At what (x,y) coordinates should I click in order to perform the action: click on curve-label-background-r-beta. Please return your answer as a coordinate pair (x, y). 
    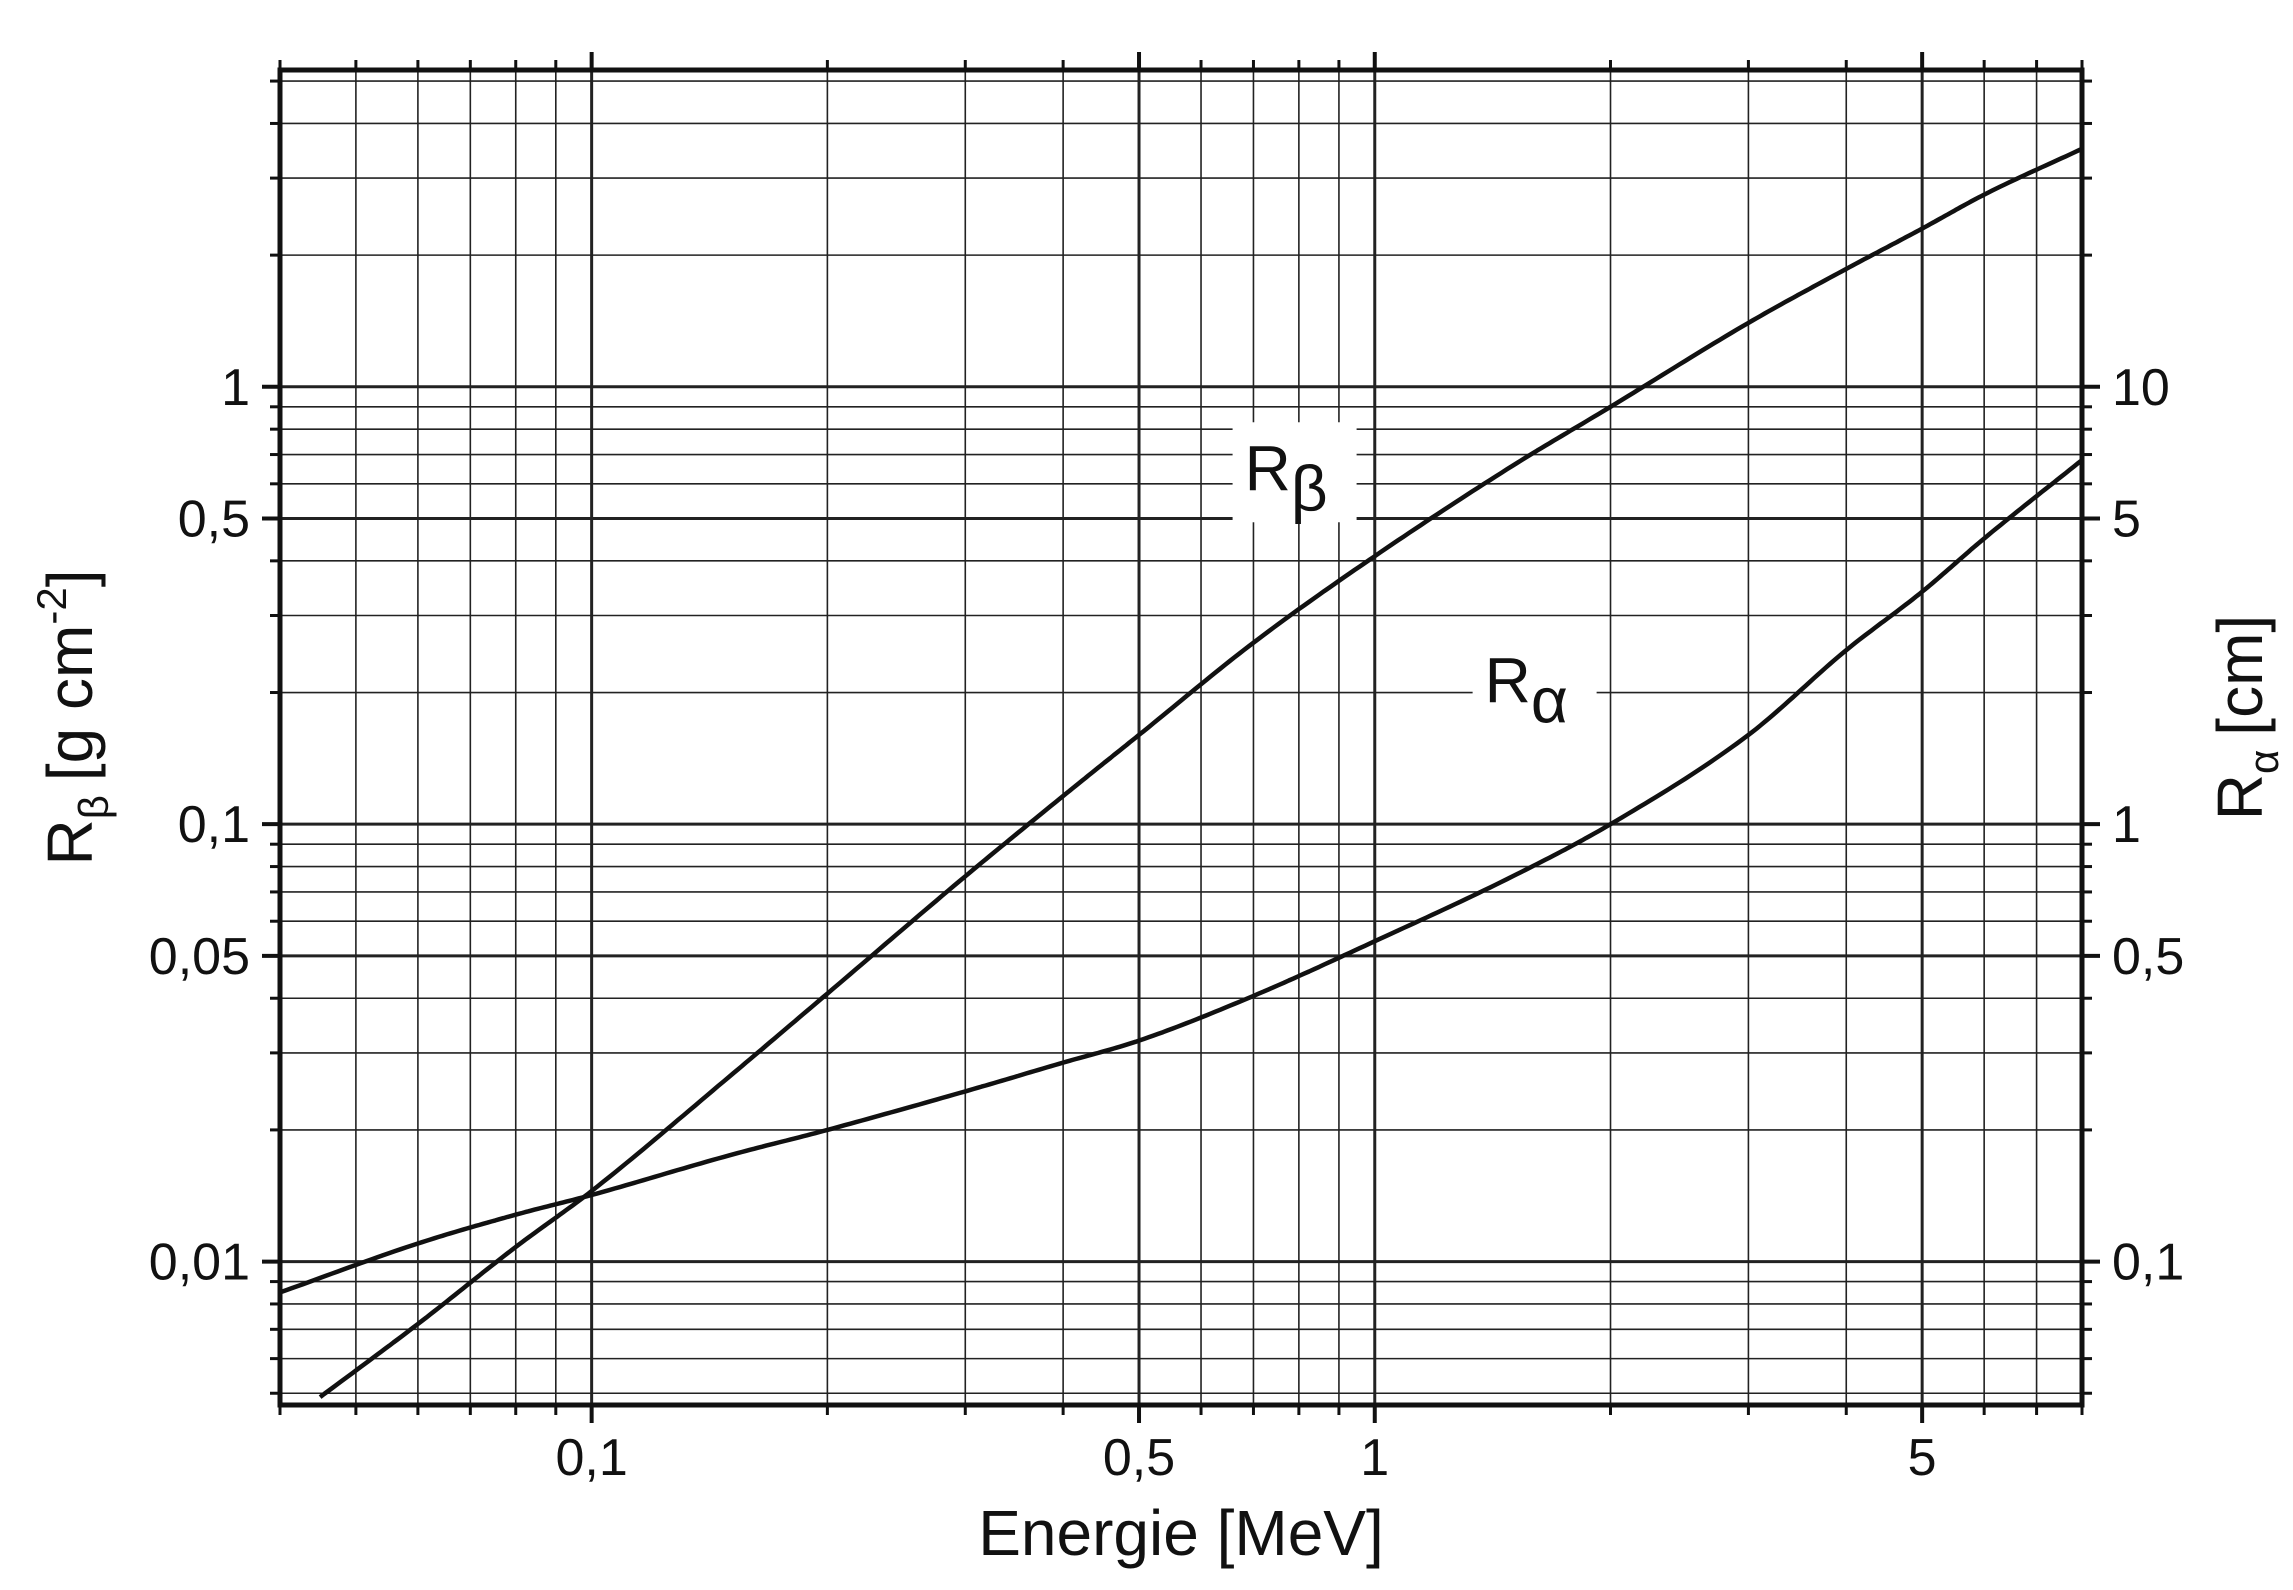
    Looking at the image, I should click on (1294, 472).